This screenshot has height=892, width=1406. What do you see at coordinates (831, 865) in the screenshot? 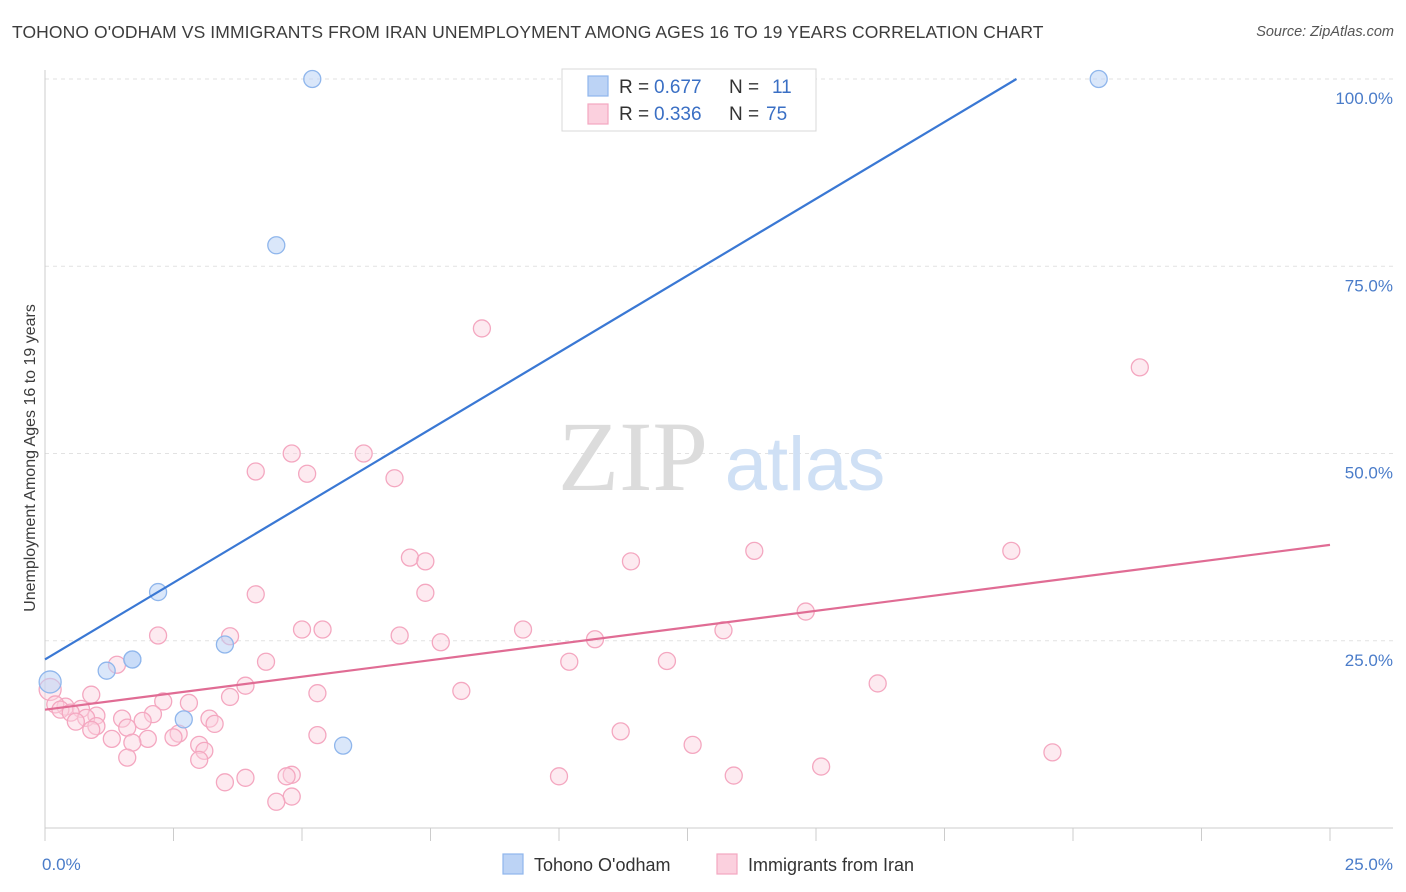
I see `bottom-legend-label-iran: Immigrants from Iran` at bounding box center [831, 865].